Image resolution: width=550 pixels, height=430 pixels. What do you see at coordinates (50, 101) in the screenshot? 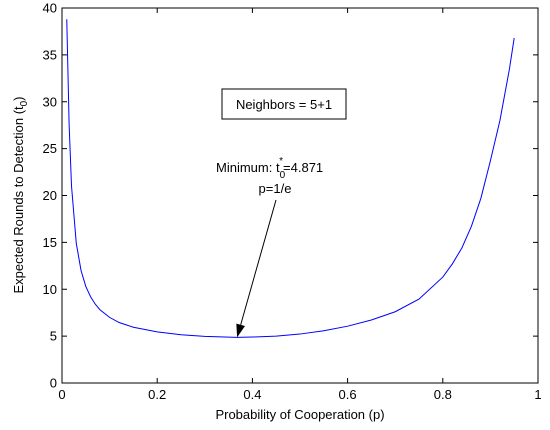
I see `y-tick-label: 30` at bounding box center [50, 101].